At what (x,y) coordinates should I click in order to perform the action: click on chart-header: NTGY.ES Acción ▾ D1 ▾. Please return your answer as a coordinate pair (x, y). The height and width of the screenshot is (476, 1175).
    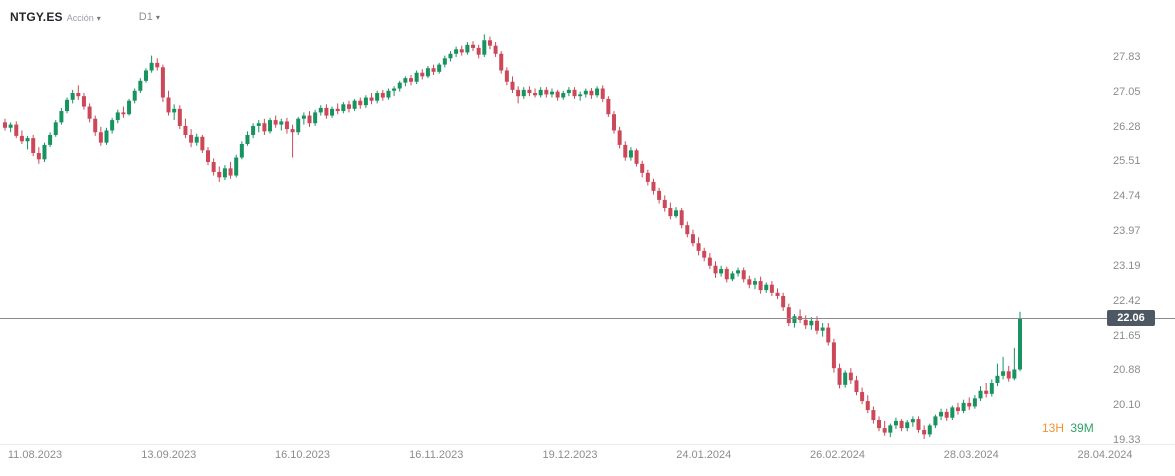
    Looking at the image, I should click on (85, 17).